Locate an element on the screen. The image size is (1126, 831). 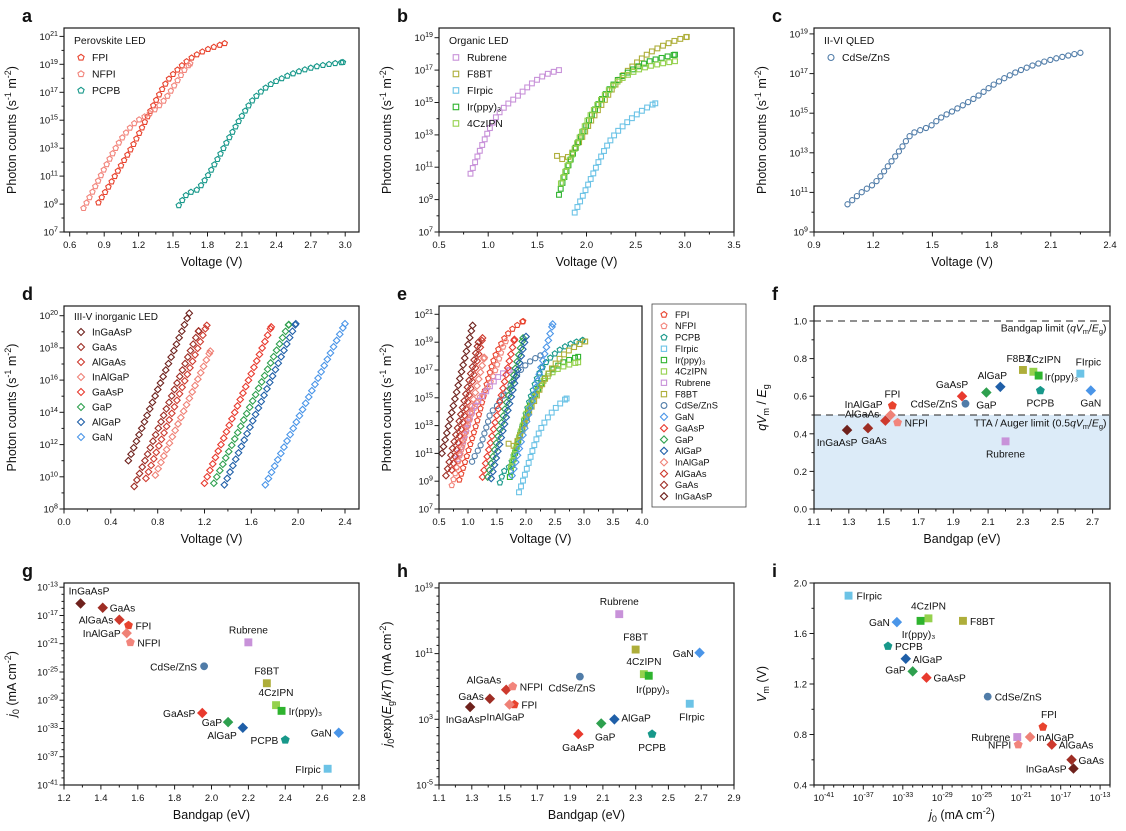
y-axis: 10⁸ 1010 1012 10¹⁴ 10¹⁶ 1018 10²⁰ is located at coordinates (52, 412).